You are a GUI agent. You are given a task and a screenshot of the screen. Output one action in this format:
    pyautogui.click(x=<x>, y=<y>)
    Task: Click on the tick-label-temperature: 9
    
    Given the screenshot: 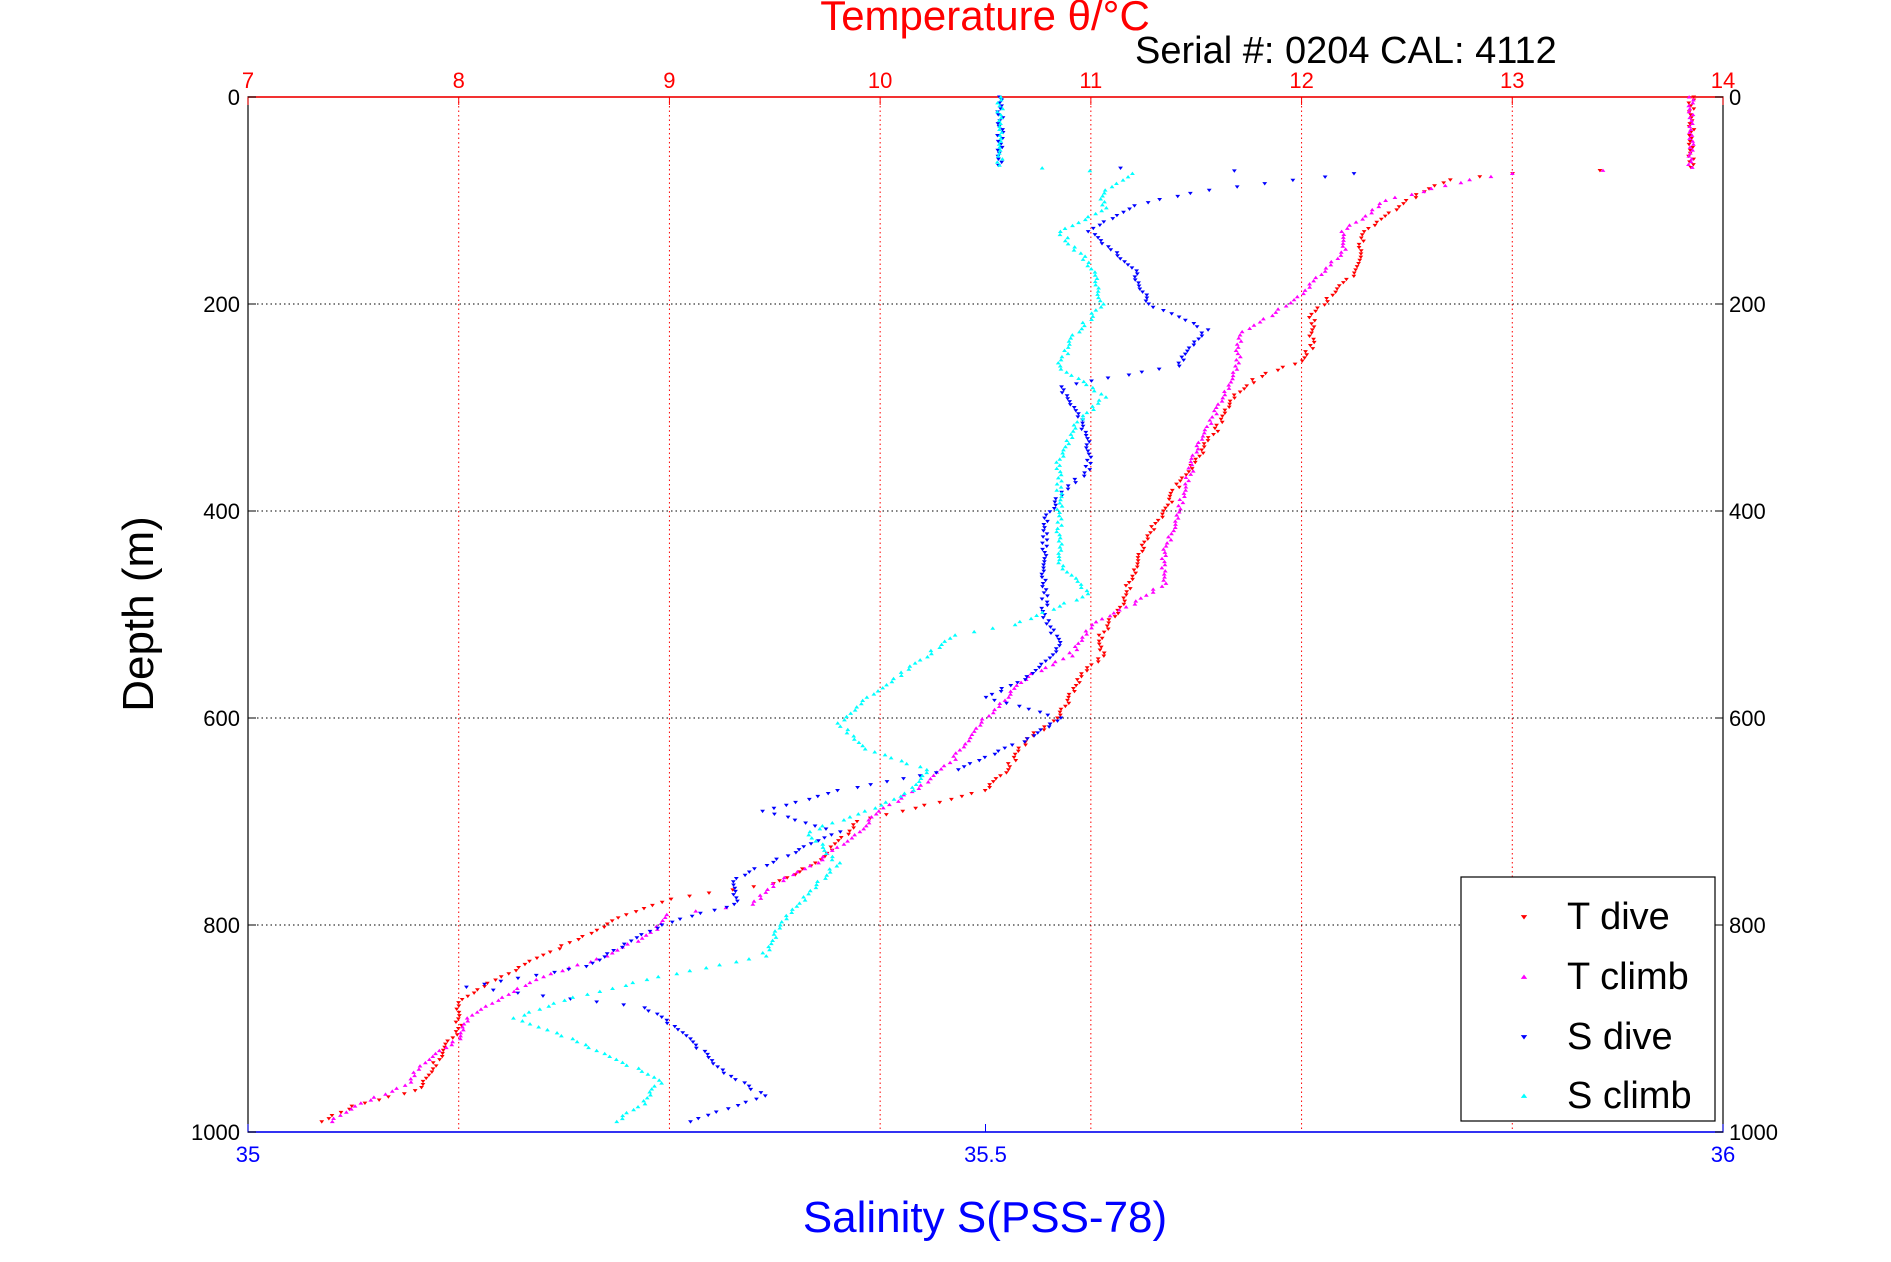 What is the action you would take?
    pyautogui.click(x=669, y=80)
    